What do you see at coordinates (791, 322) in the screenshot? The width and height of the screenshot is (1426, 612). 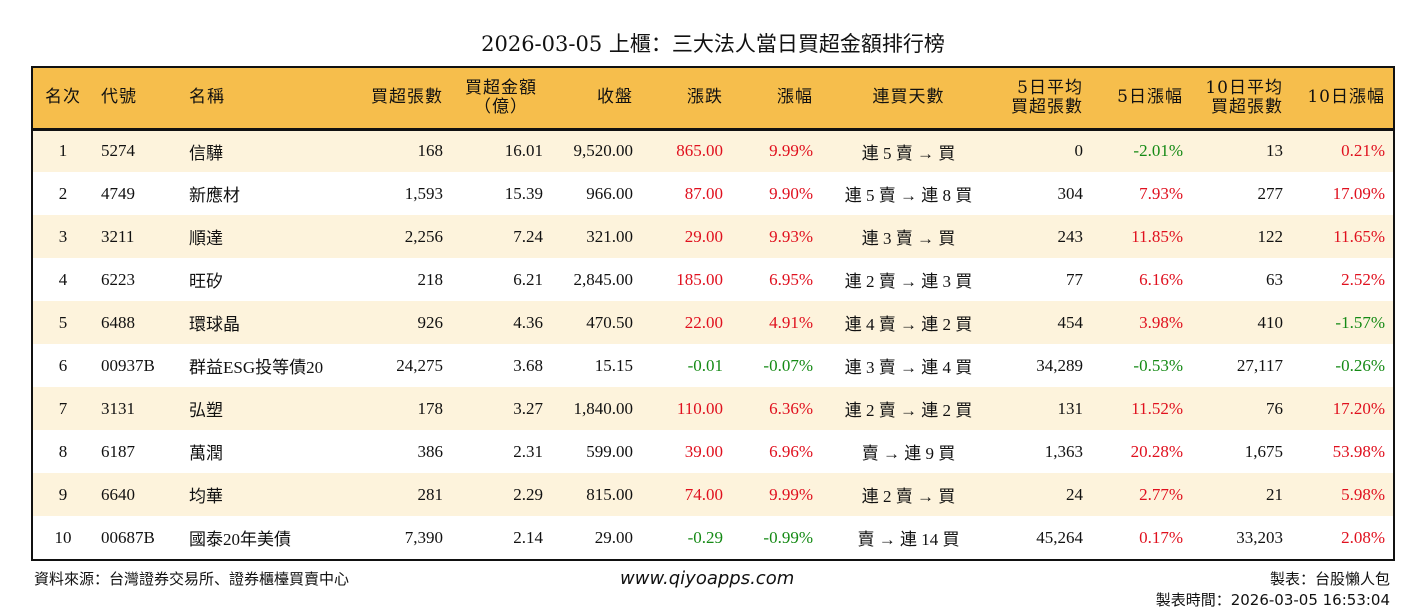 I see `cell-change-pct: 4.91%` at bounding box center [791, 322].